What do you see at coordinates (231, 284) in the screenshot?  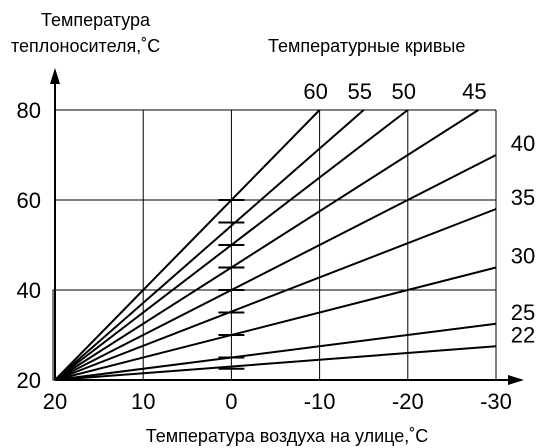 I see `zero-axis-marks` at bounding box center [231, 284].